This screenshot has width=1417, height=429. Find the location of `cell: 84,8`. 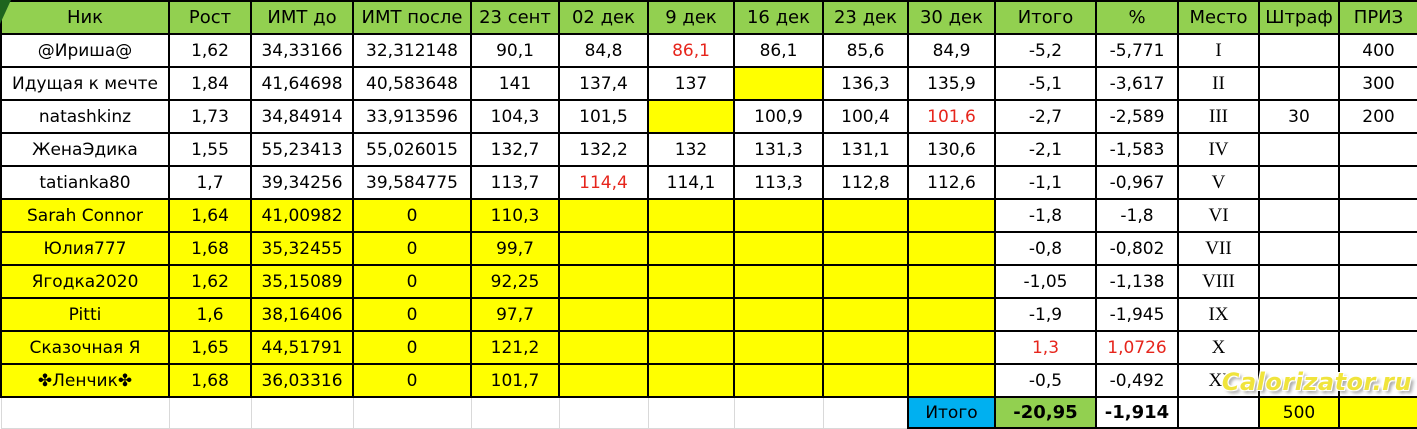

cell: 84,8 is located at coordinates (603, 50).